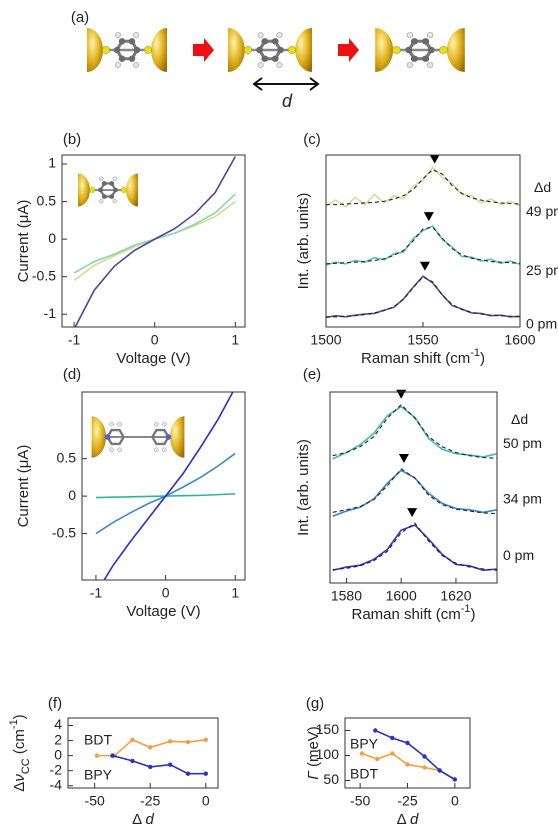 Image resolution: width=558 pixels, height=828 pixels. Describe the element at coordinates (80, 17) in the screenshot. I see `panel-label: (a)` at that location.